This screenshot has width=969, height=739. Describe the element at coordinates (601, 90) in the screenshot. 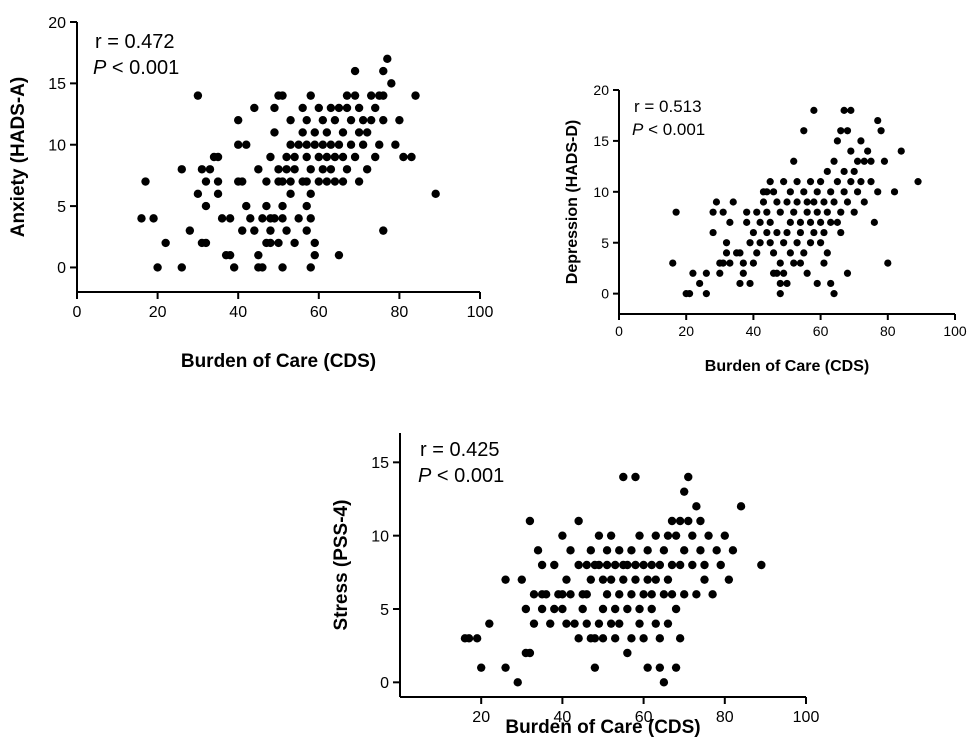

I see `y-tick-label: 20` at that location.